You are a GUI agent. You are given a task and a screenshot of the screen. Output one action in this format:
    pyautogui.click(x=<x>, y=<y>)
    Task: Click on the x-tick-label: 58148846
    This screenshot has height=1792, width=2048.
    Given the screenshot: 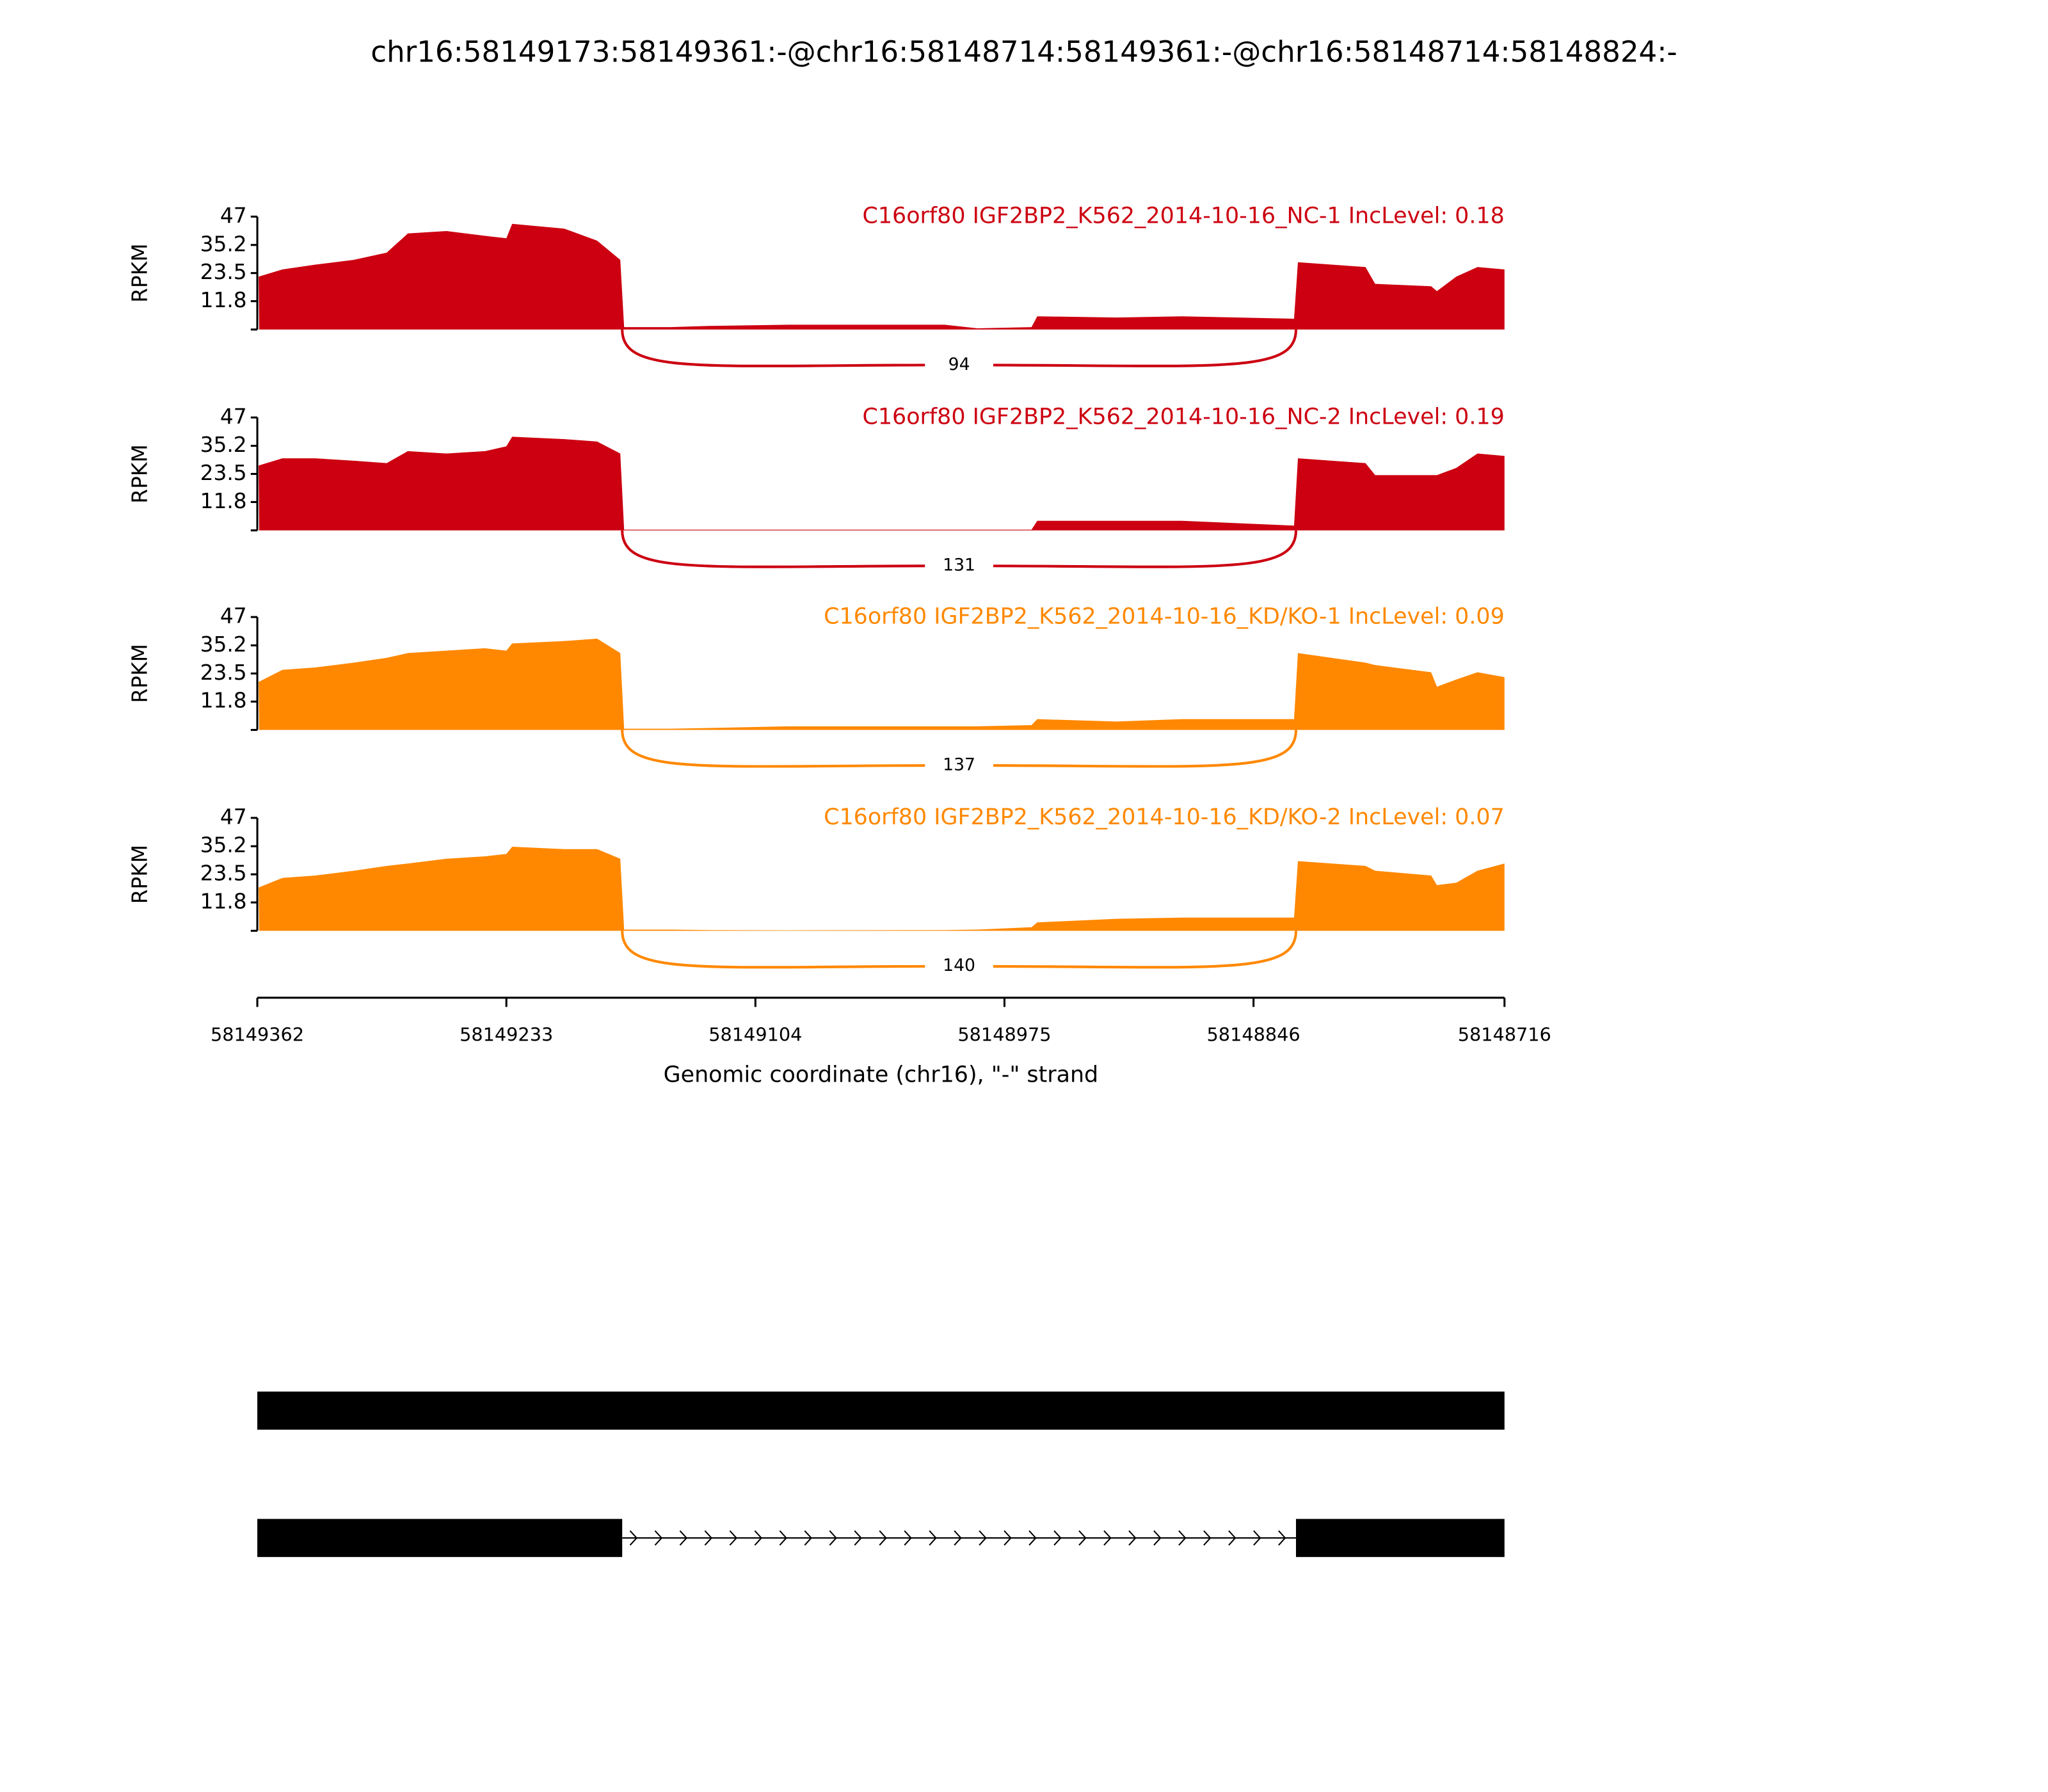 What is the action you would take?
    pyautogui.click(x=1253, y=1035)
    